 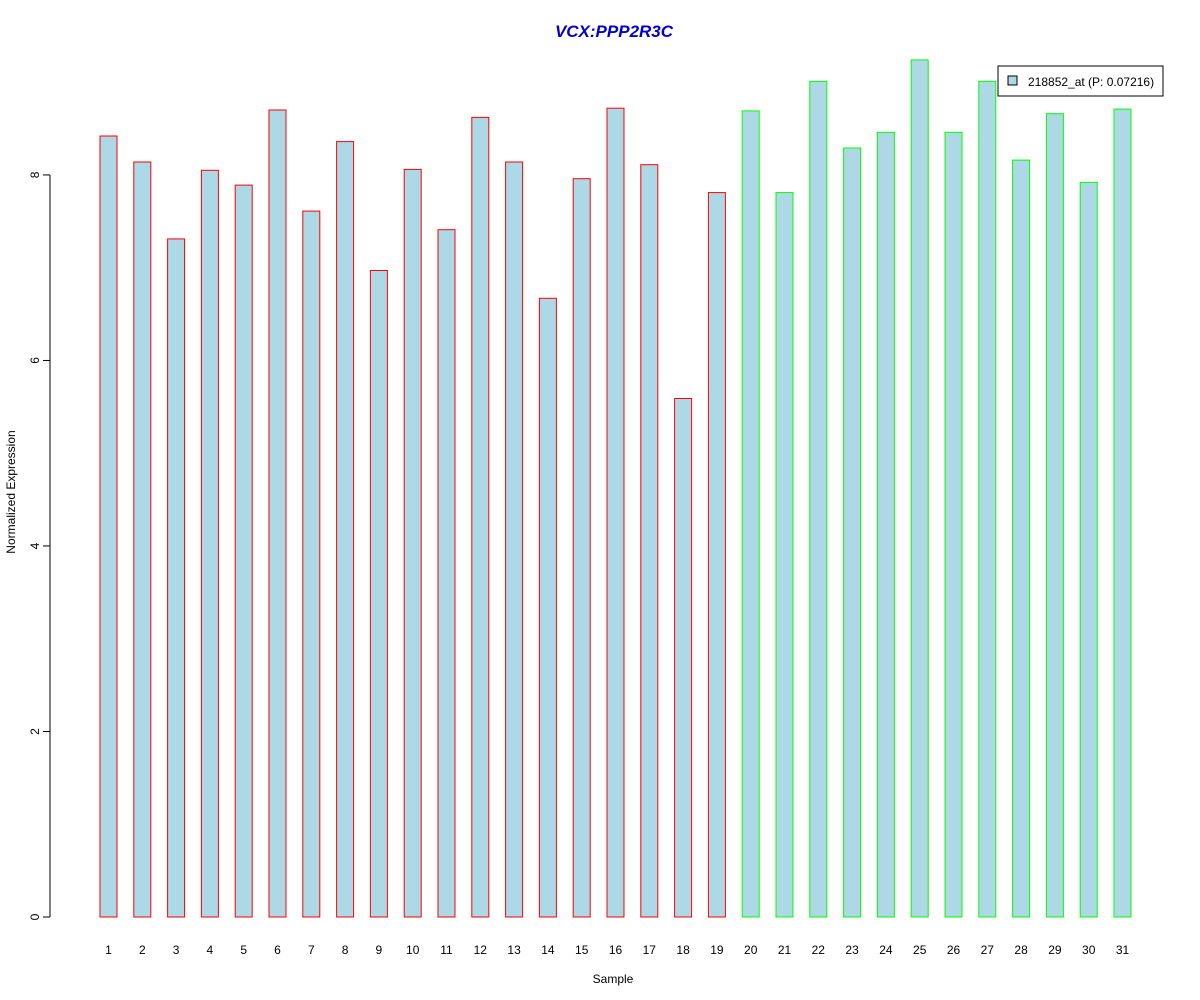 I want to click on legend-label: 218852_at (P: 0.07216), so click(x=1091, y=82).